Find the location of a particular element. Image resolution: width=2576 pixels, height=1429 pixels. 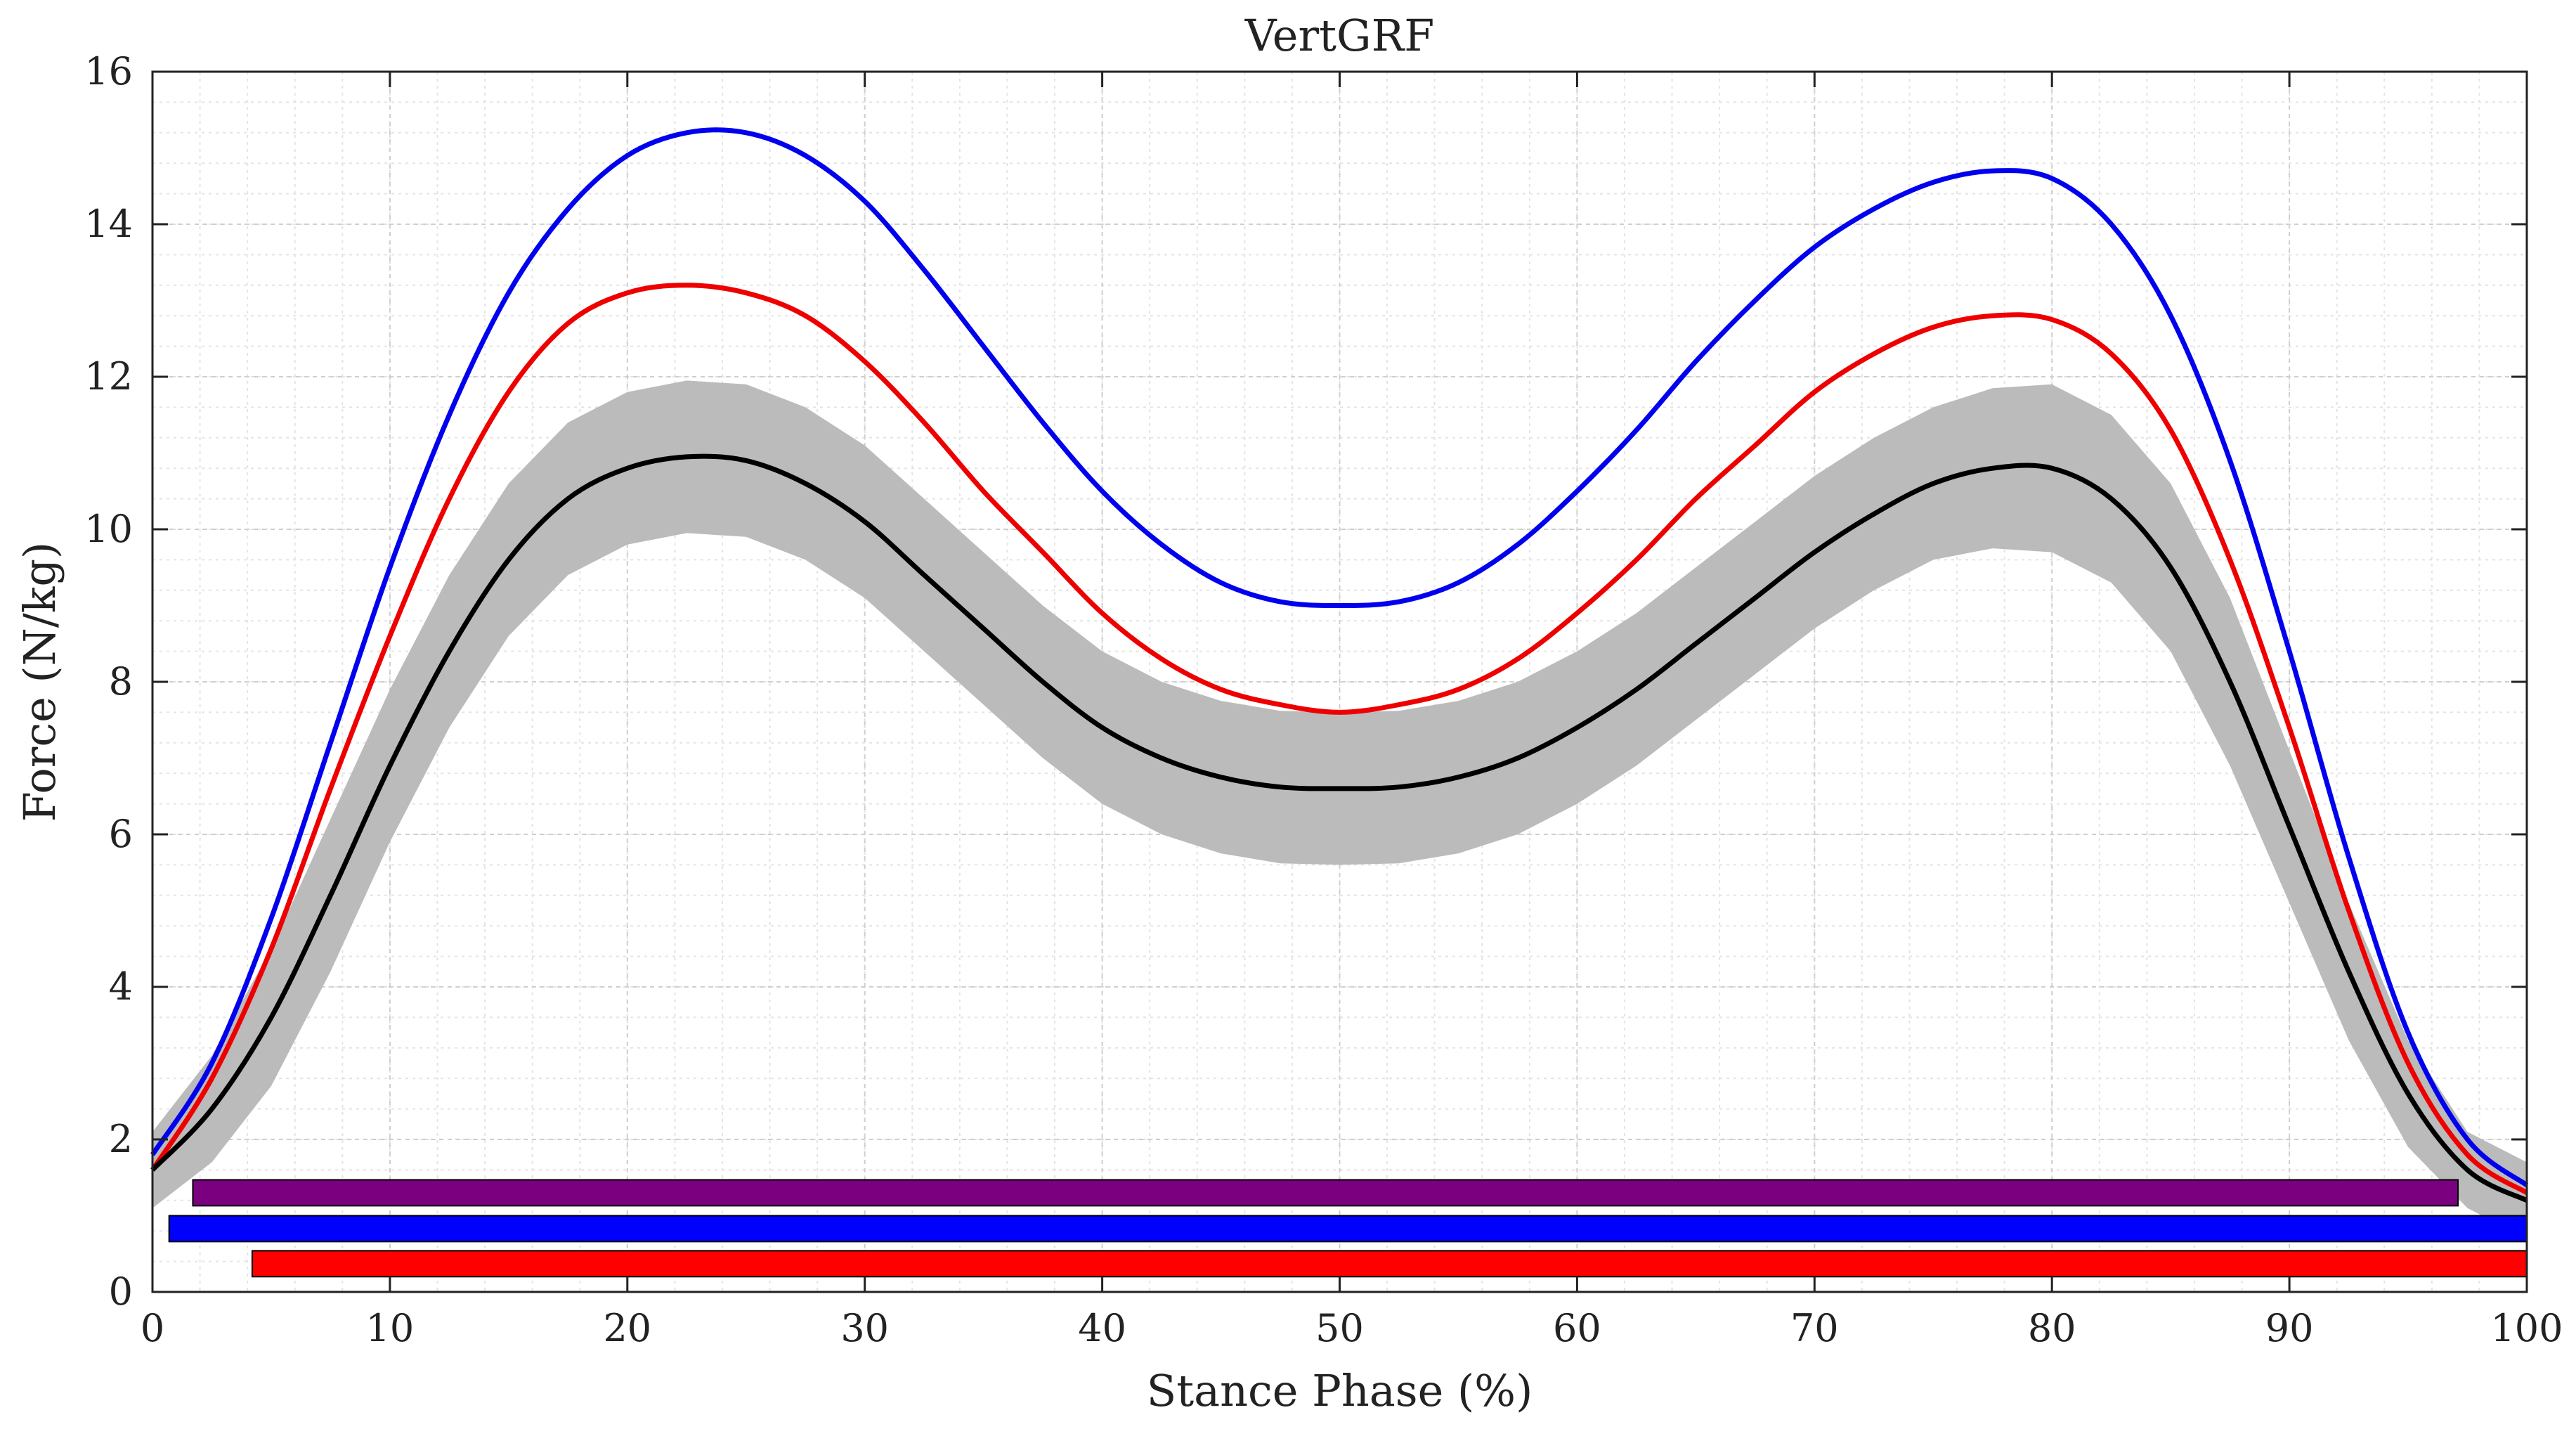

x-tick-label: 70 is located at coordinates (1814, 1328).